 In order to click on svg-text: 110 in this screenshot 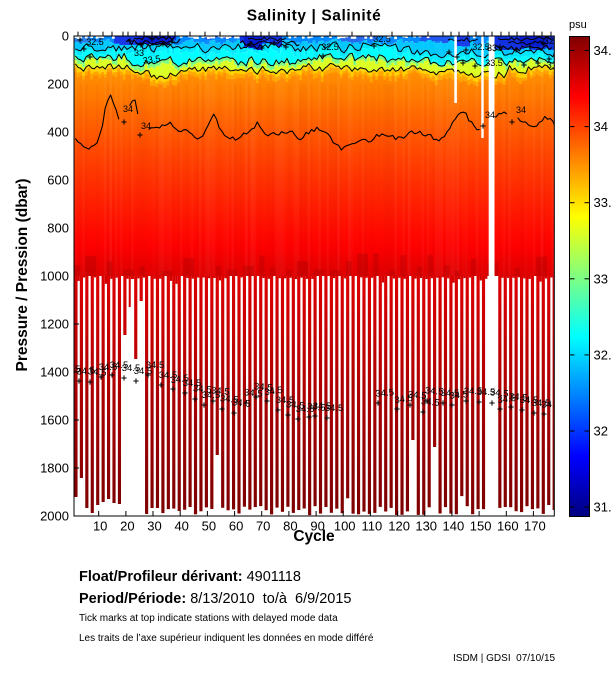, I will do `click(372, 526)`.